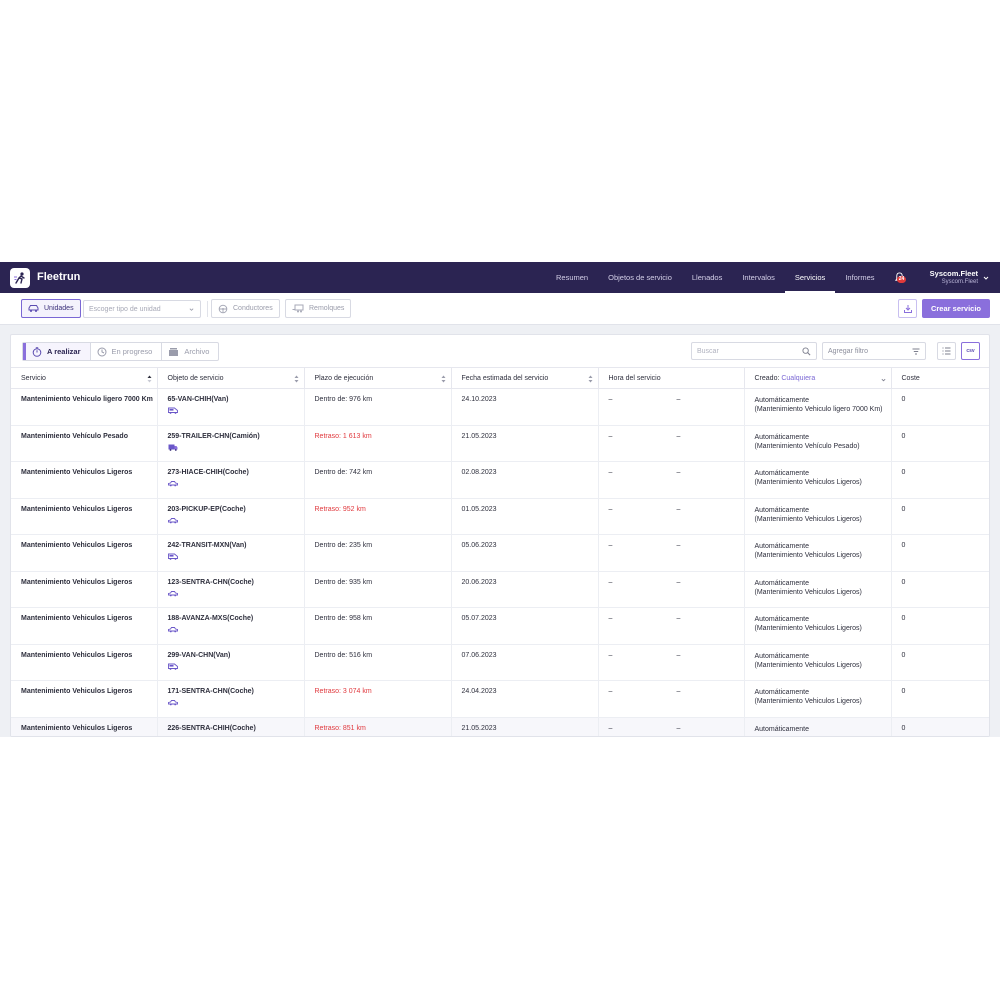 The width and height of the screenshot is (1000, 1000). What do you see at coordinates (956, 308) in the screenshot?
I see `create-service-button: Crear servicio` at bounding box center [956, 308].